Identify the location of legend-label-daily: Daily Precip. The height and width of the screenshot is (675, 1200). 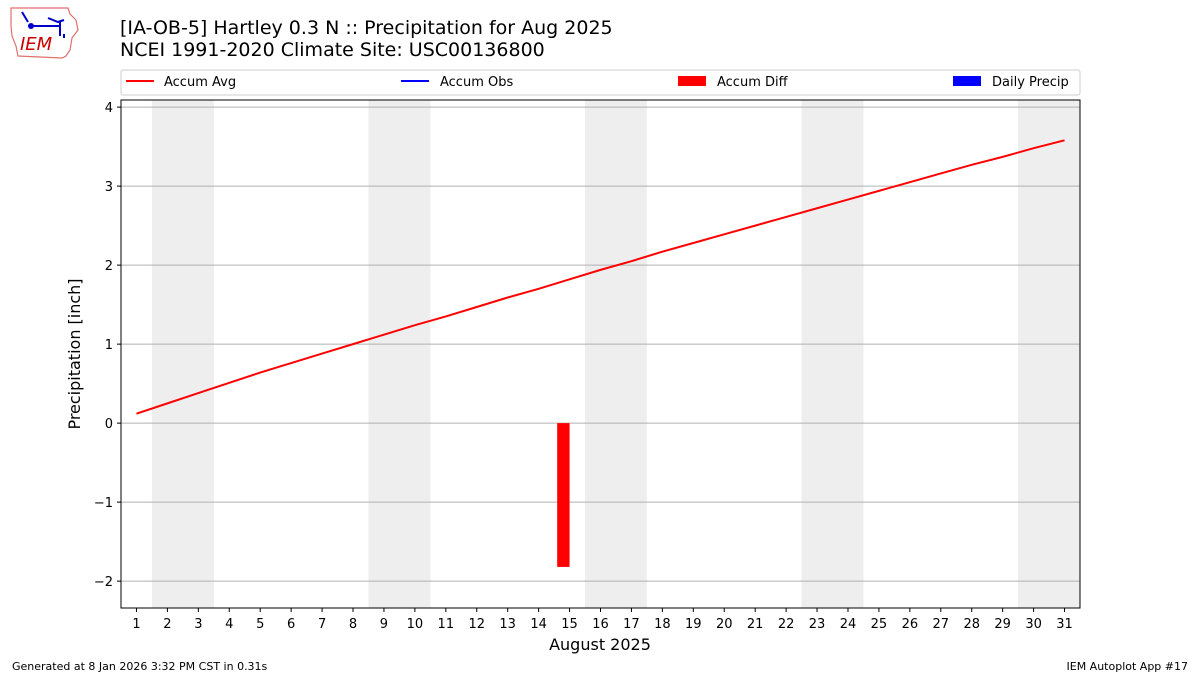
(1030, 82).